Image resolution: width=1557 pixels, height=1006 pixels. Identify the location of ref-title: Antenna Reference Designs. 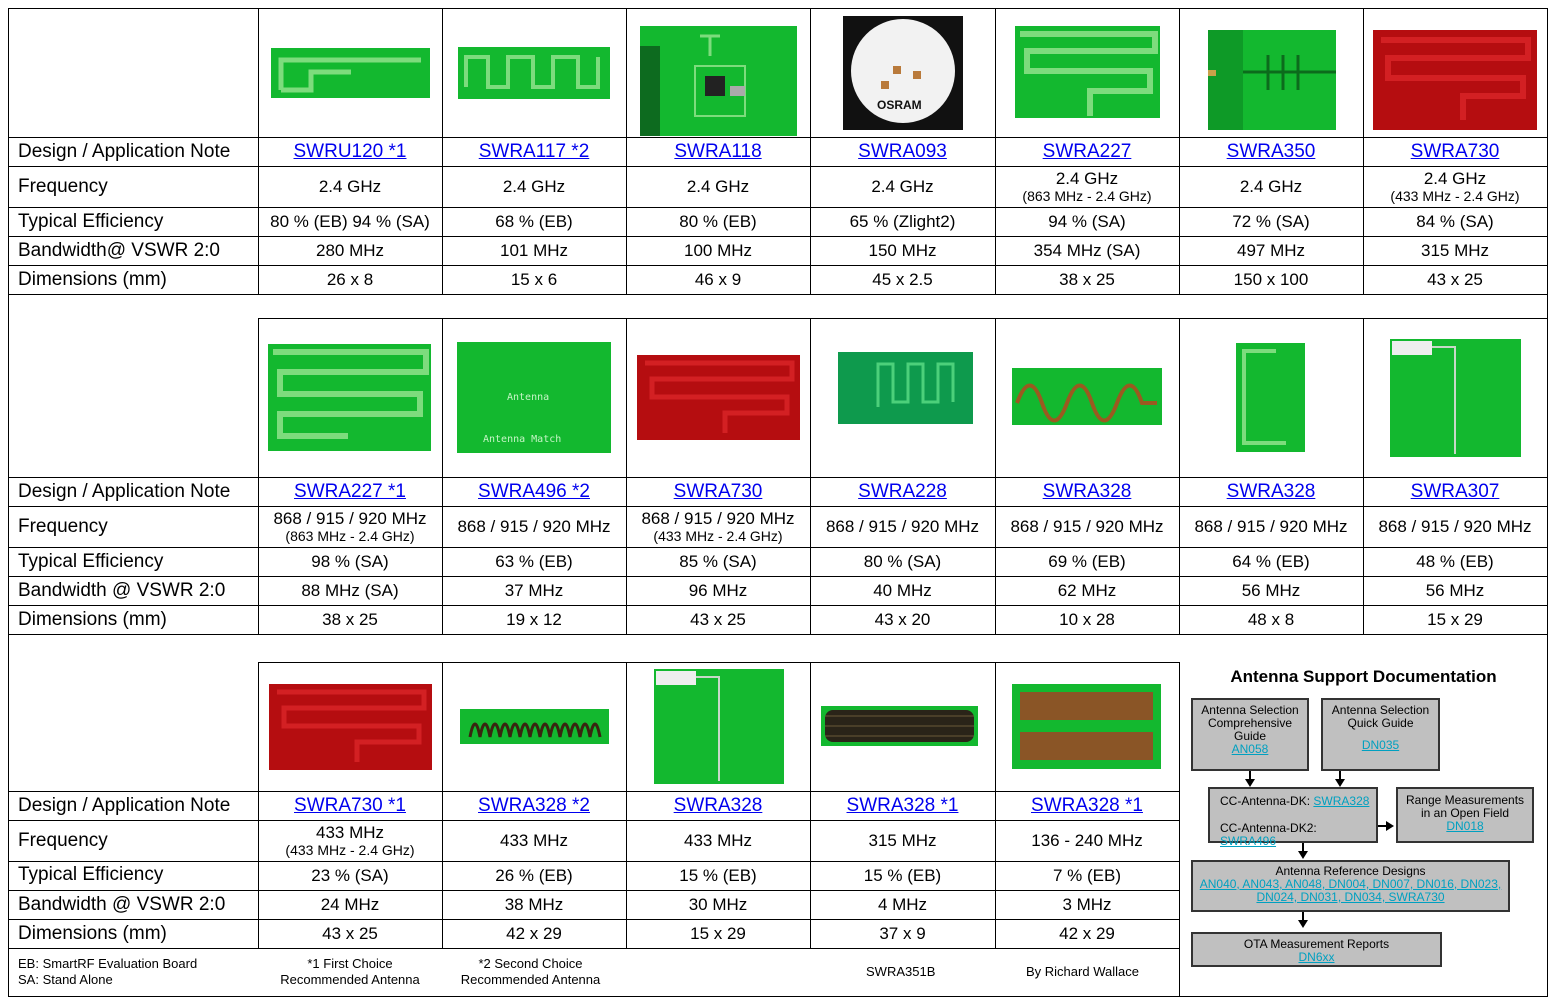
(1350, 871).